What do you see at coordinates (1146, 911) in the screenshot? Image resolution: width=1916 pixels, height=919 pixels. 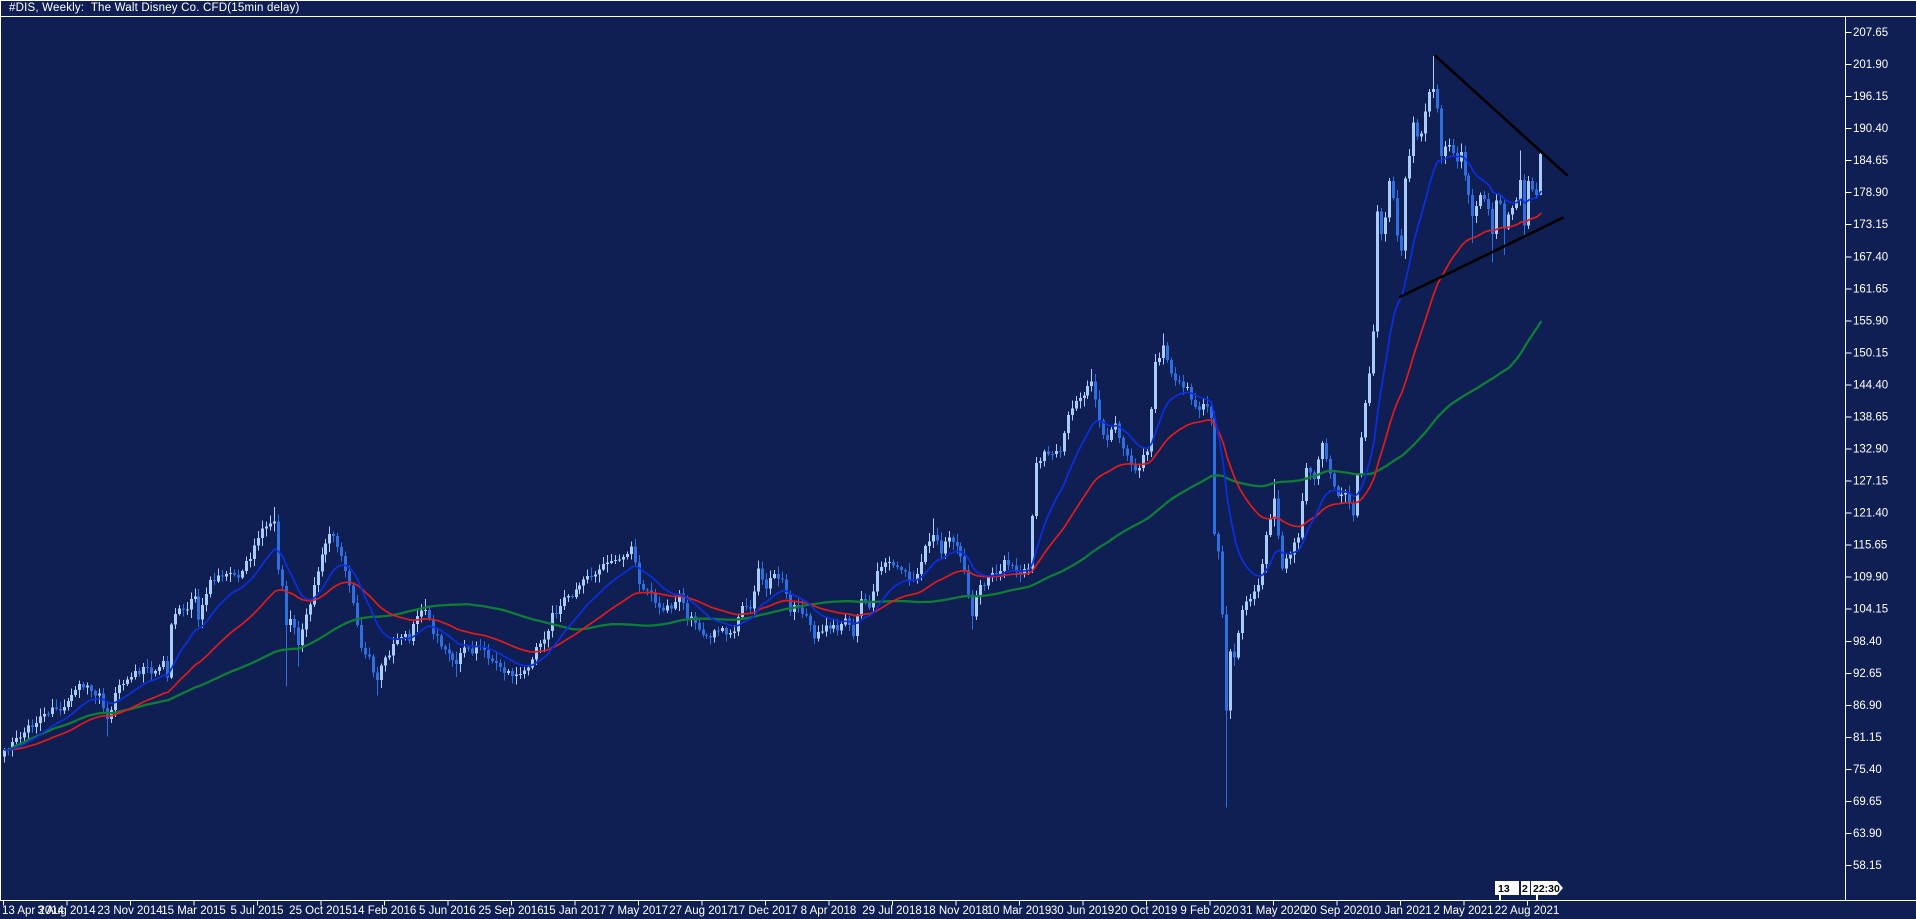 I see `date-tick-label: 20 Oct 2019` at bounding box center [1146, 911].